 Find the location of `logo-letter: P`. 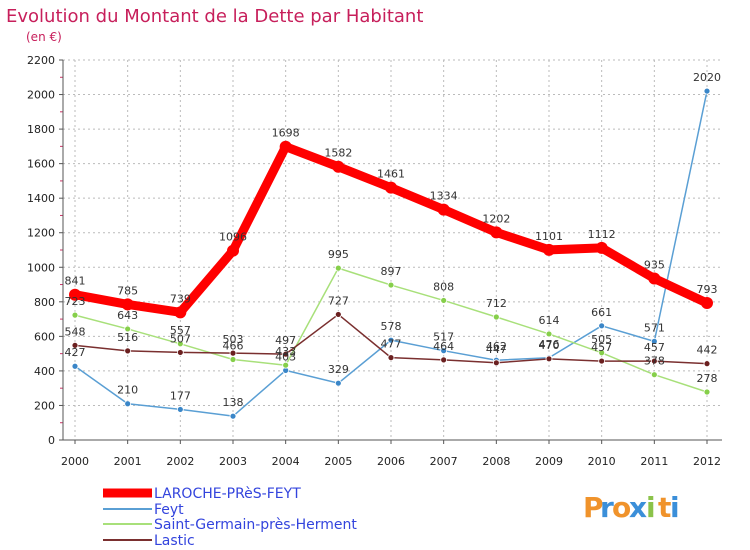

logo-letter: P is located at coordinates (593, 507).